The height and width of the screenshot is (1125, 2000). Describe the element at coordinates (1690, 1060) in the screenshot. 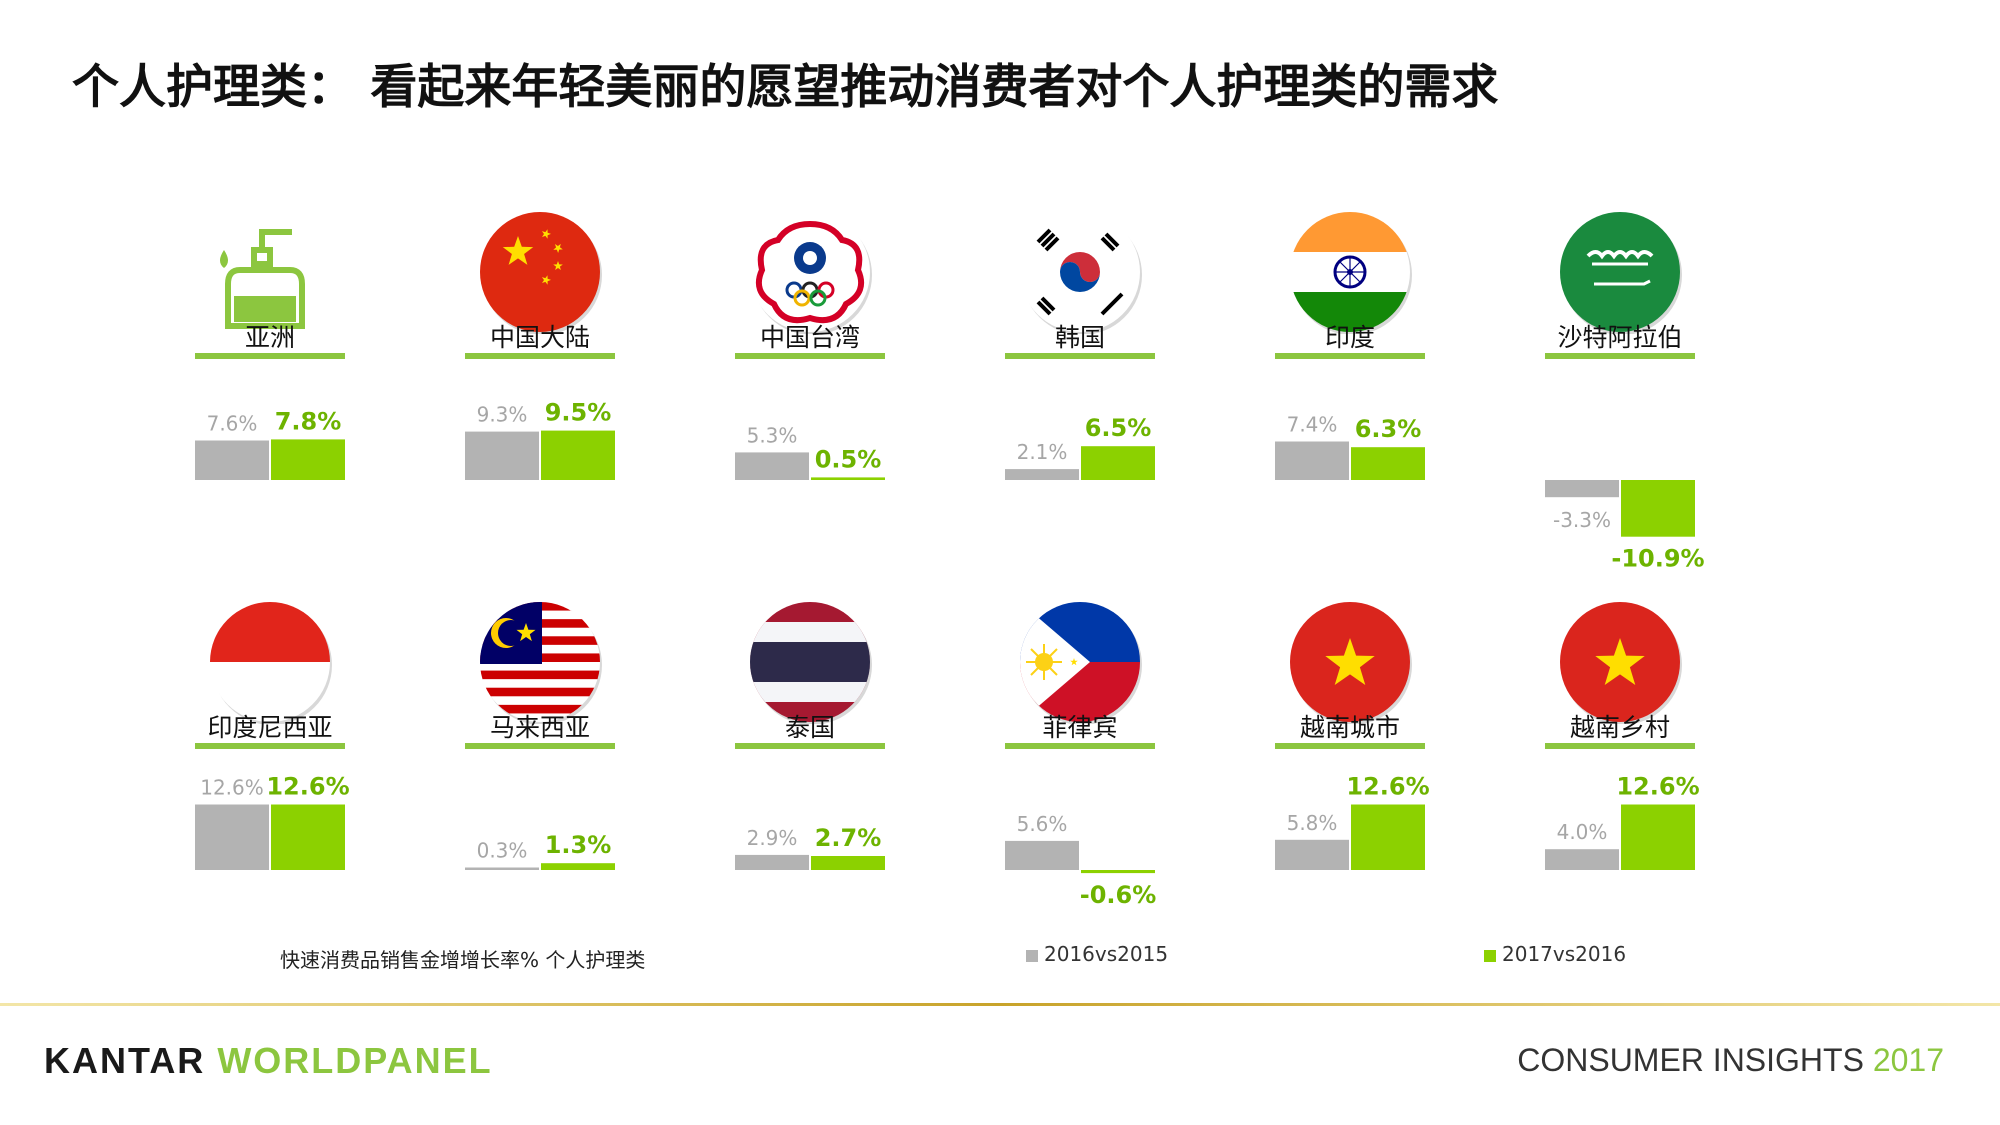

I see `footer-text: CONSUMER INSIGHTS` at that location.